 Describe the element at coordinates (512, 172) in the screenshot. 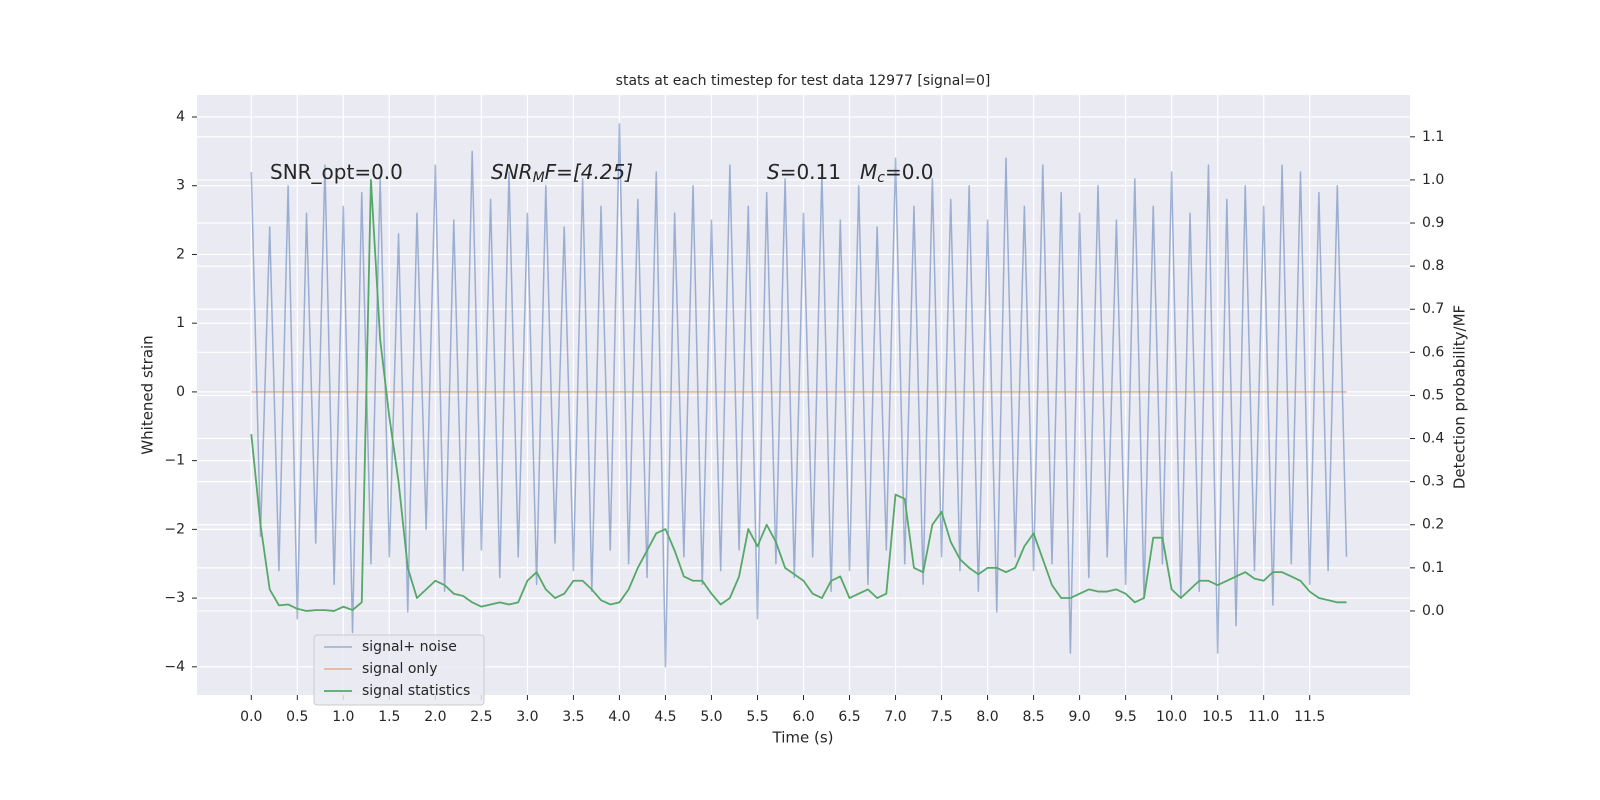

I see `annotation-text: SNR` at that location.